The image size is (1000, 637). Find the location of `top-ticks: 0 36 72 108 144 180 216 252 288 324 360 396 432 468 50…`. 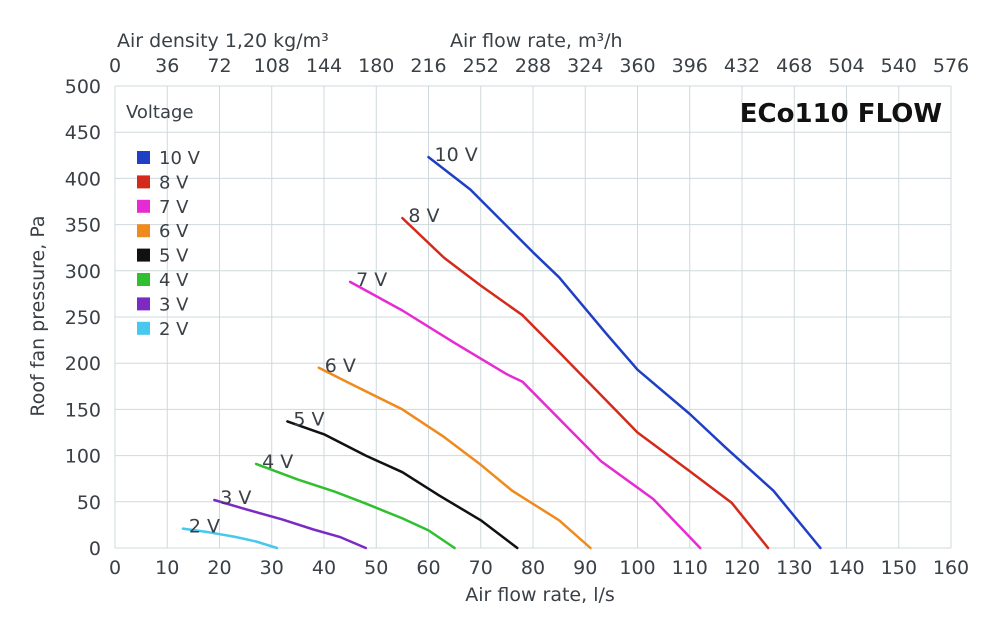

top-ticks: 0 36 72 108 144 180 216 252 288 324 360 396 432 468 50… is located at coordinates (539, 66).